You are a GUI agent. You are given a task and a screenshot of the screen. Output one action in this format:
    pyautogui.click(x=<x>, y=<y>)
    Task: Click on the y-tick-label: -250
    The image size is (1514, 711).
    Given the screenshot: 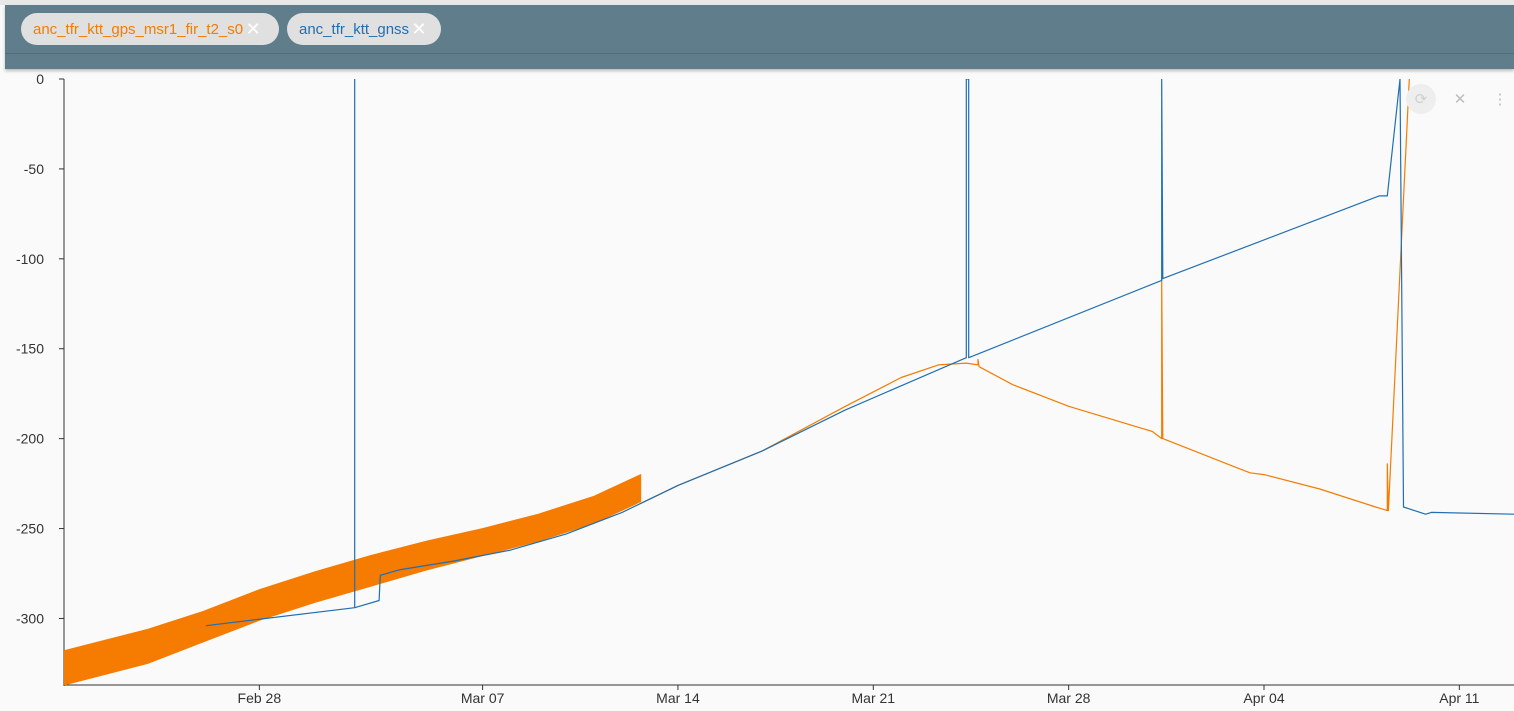 What is the action you would take?
    pyautogui.click(x=30, y=529)
    